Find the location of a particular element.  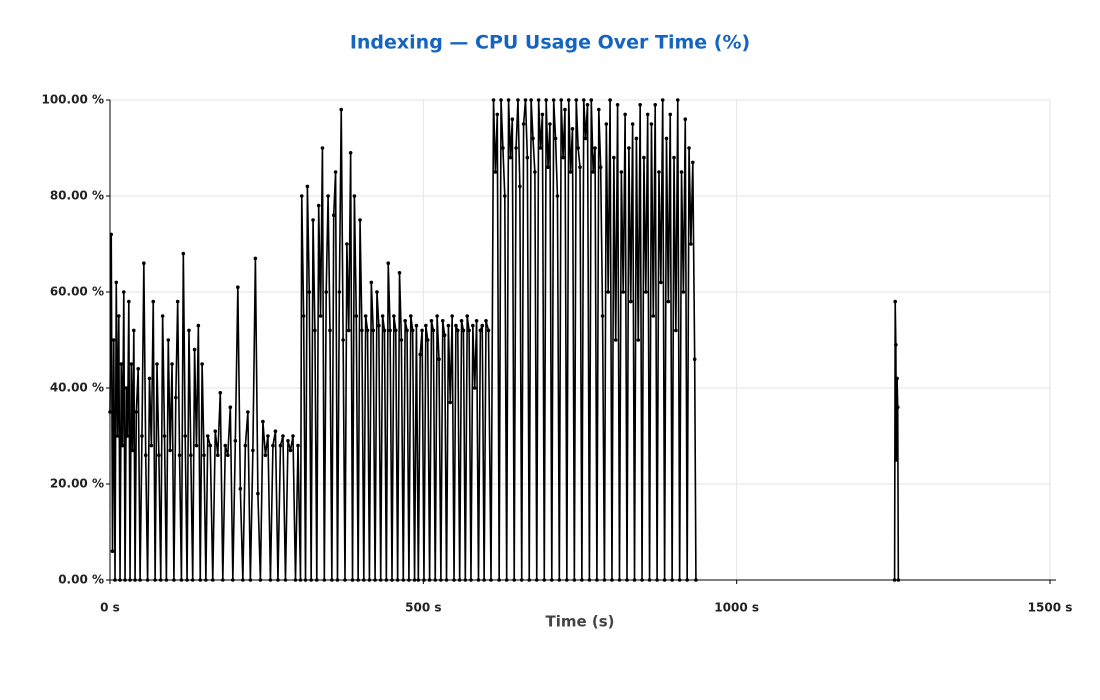

y-tick-label: 60.00 % is located at coordinates (77, 292).